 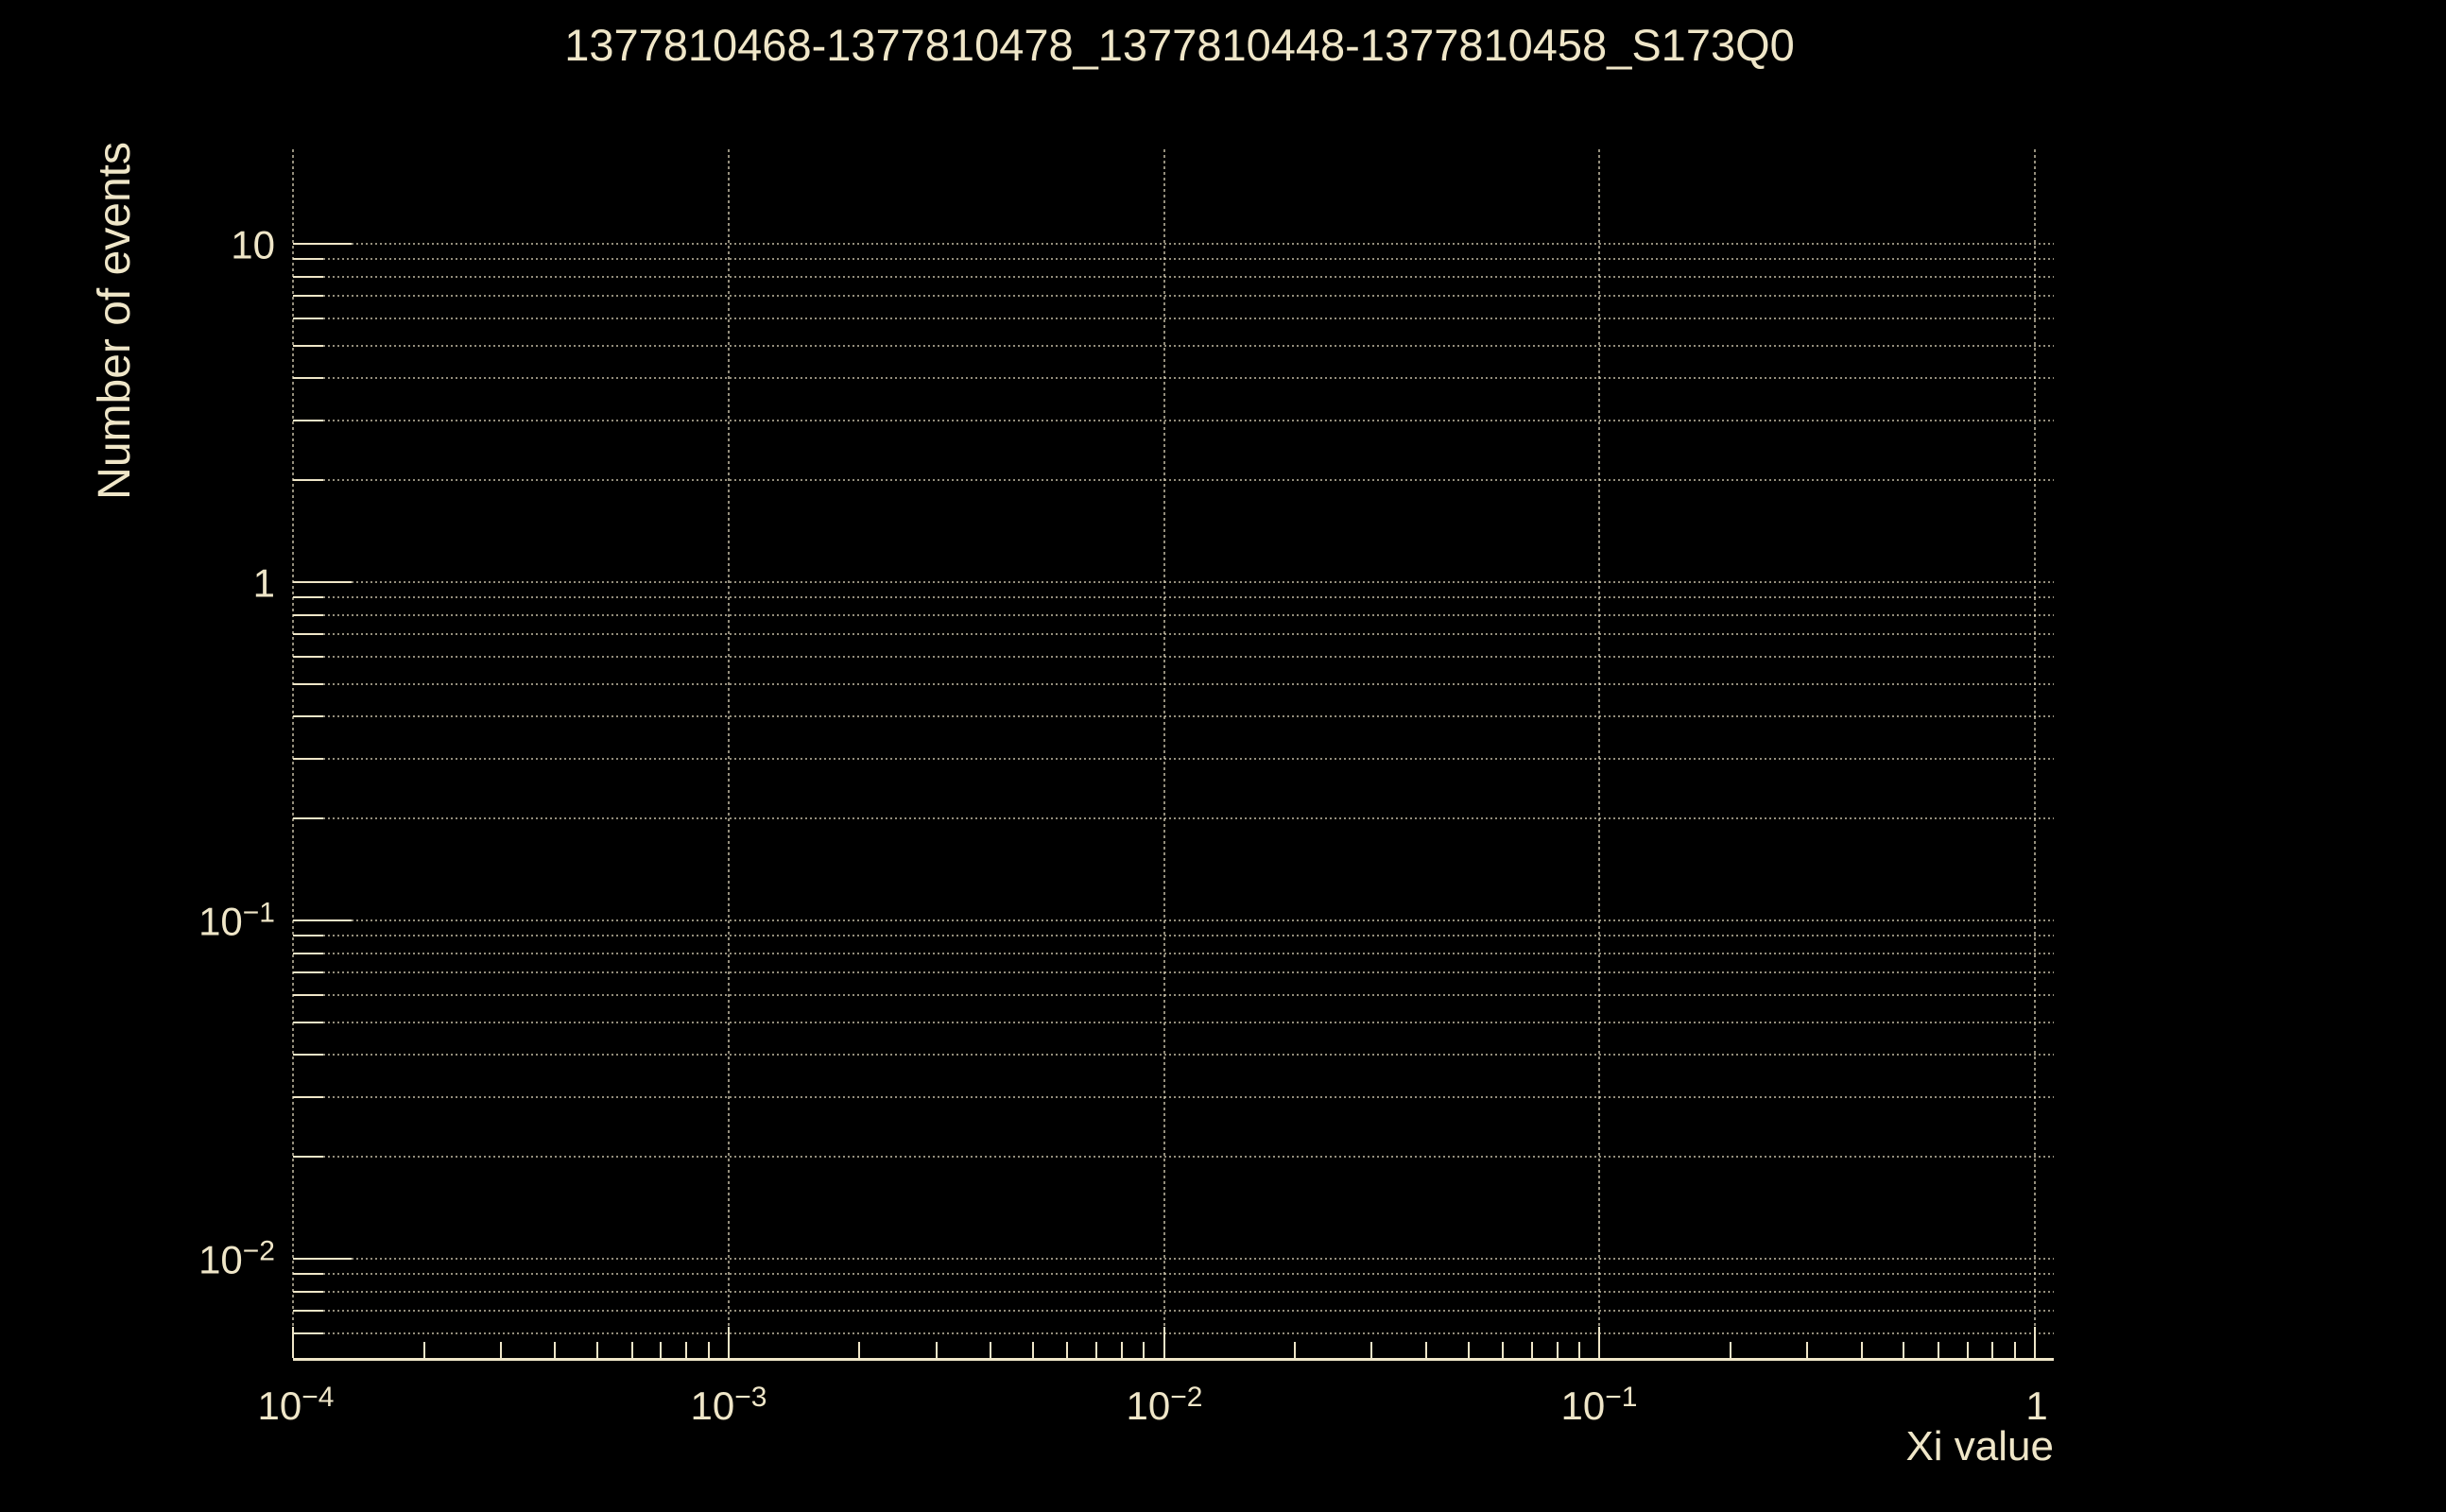 I want to click on y-tick-label-10: 10, so click(x=253, y=244).